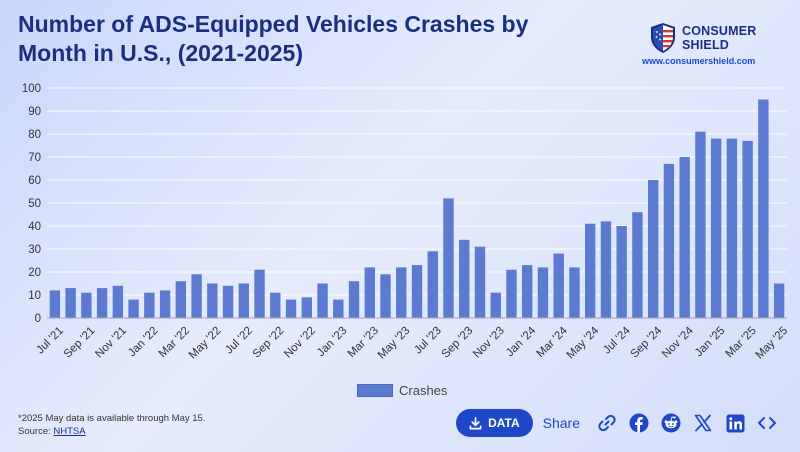  Describe the element at coordinates (375, 390) in the screenshot. I see `legend-swatch` at that location.